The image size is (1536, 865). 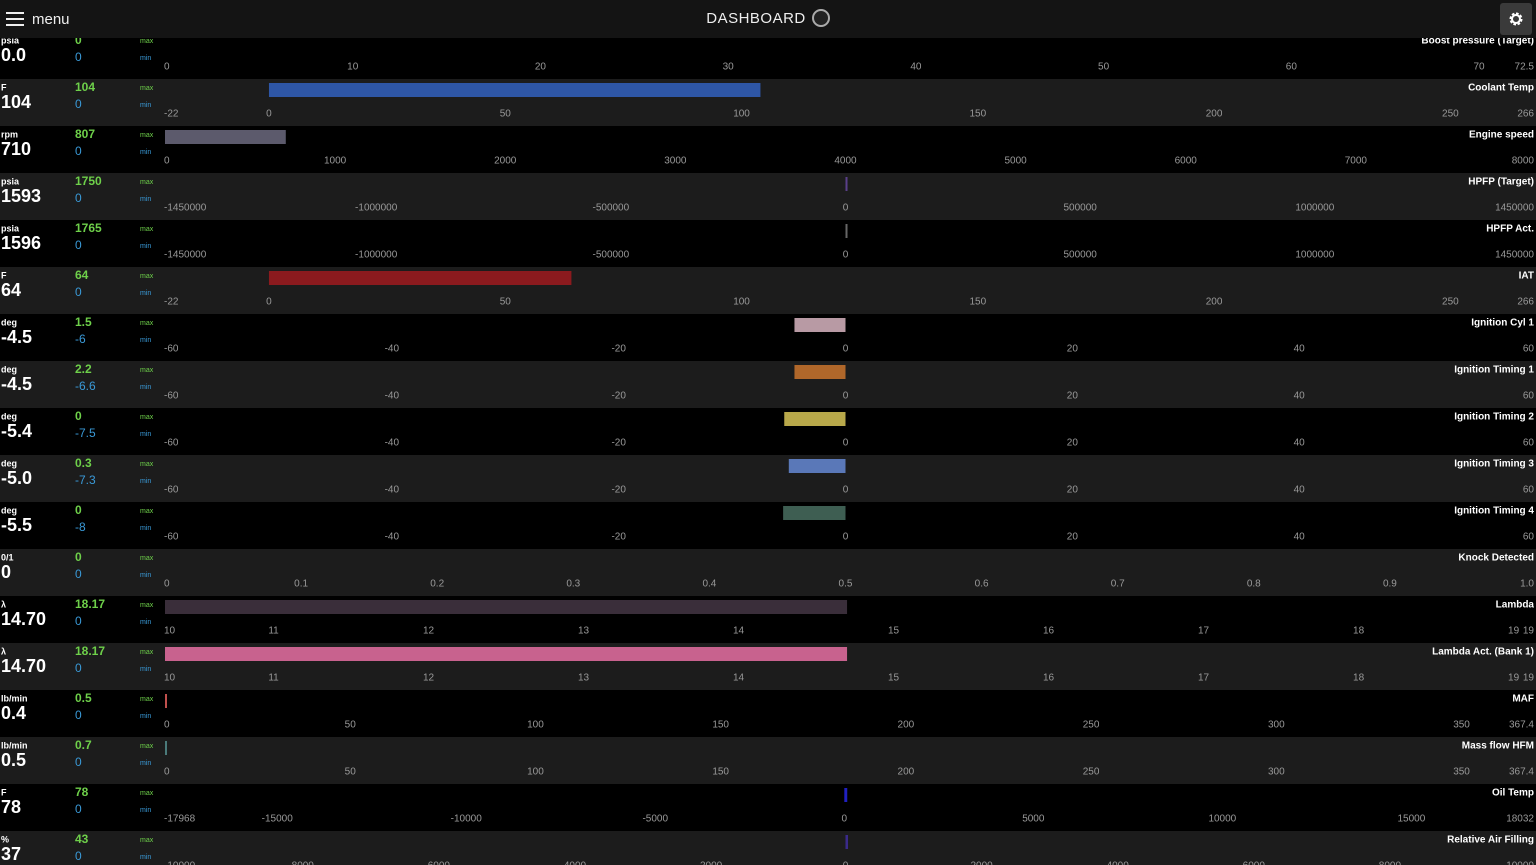 What do you see at coordinates (1514, 678) in the screenshot?
I see `axis-tick-label: 19` at bounding box center [1514, 678].